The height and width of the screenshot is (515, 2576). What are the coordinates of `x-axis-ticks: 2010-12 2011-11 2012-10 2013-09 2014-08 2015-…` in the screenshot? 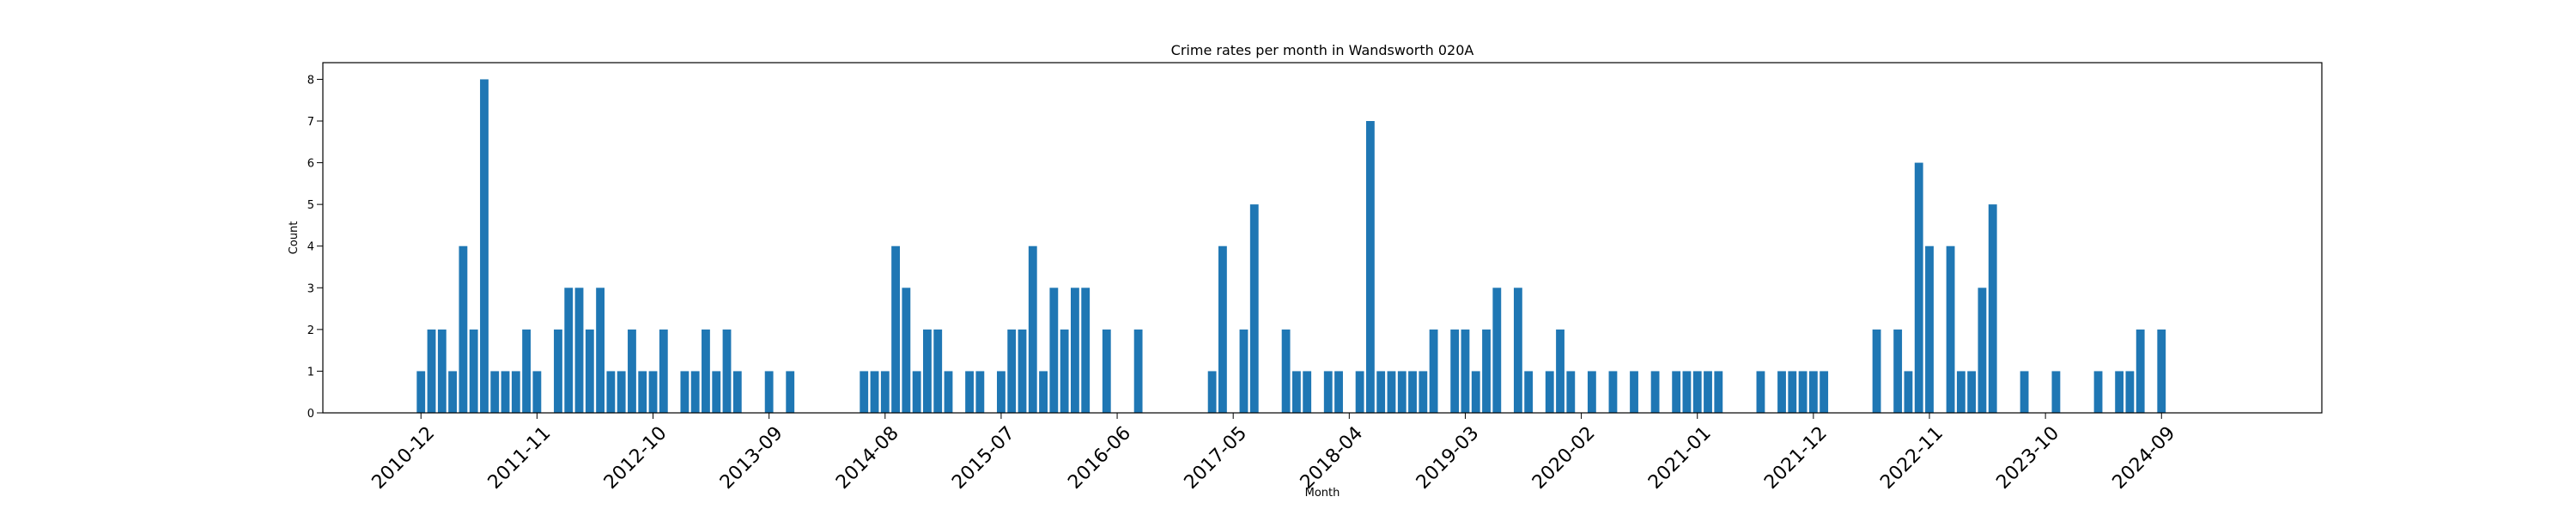 It's located at (1273, 453).